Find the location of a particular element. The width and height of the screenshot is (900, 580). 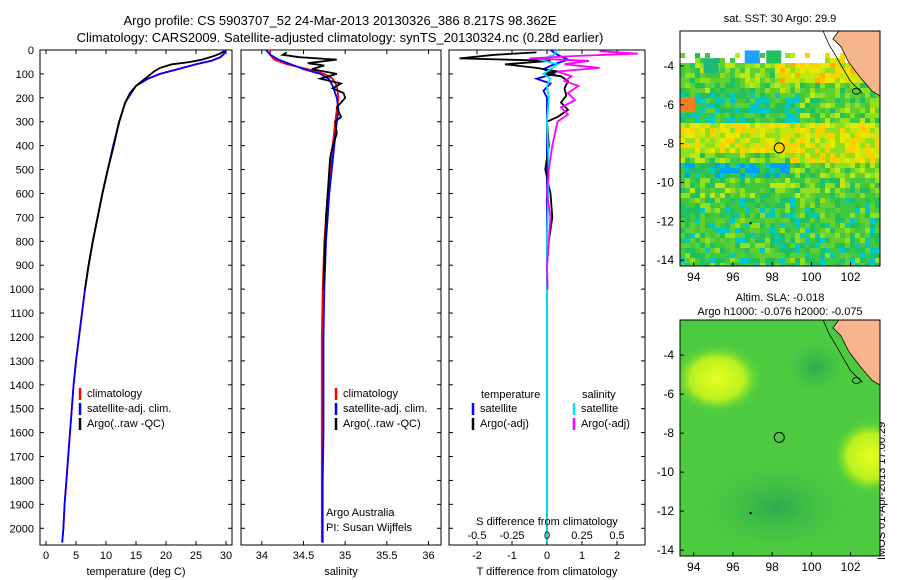

x-axis-label: T difference from climatology is located at coordinates (547, 572).